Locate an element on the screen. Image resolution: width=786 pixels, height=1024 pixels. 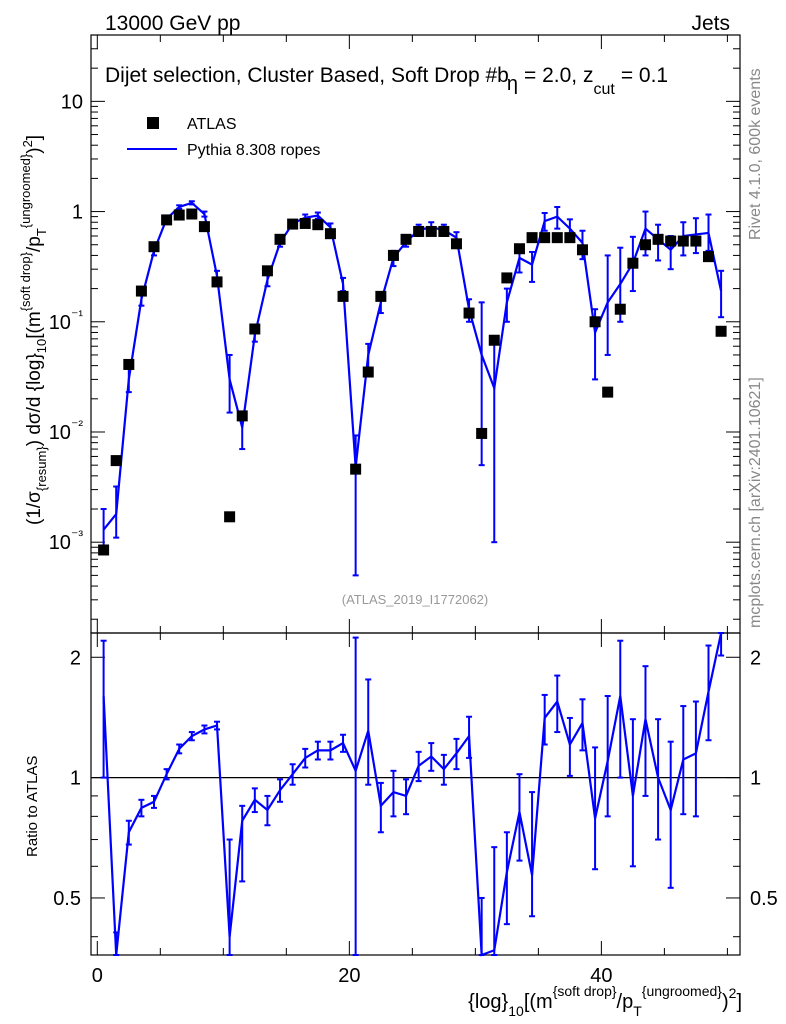
energy-label: 13000 GeV pp is located at coordinates (172, 23).